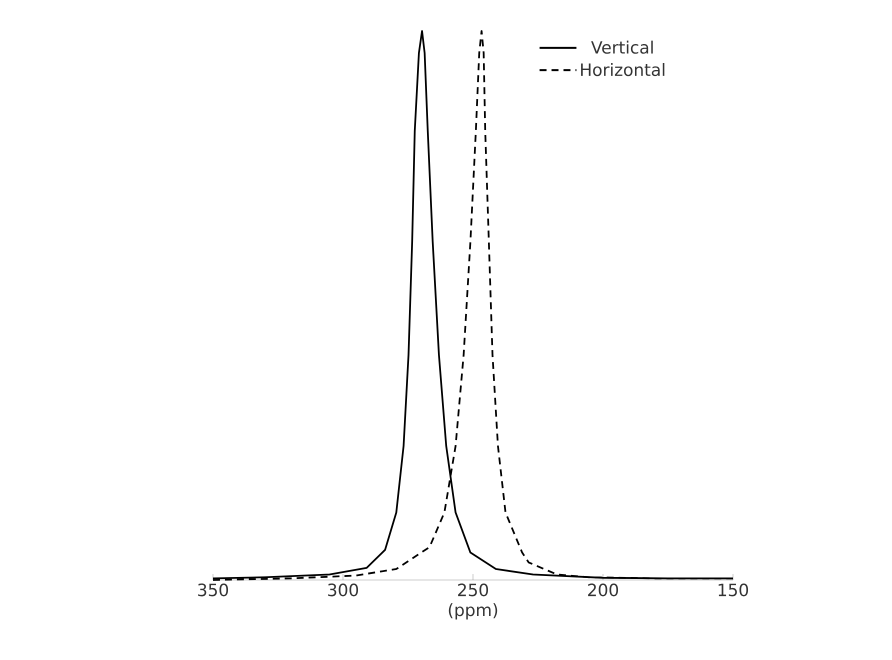 This screenshot has width=892, height=660. I want to click on x-tick-label: 200, so click(603, 590).